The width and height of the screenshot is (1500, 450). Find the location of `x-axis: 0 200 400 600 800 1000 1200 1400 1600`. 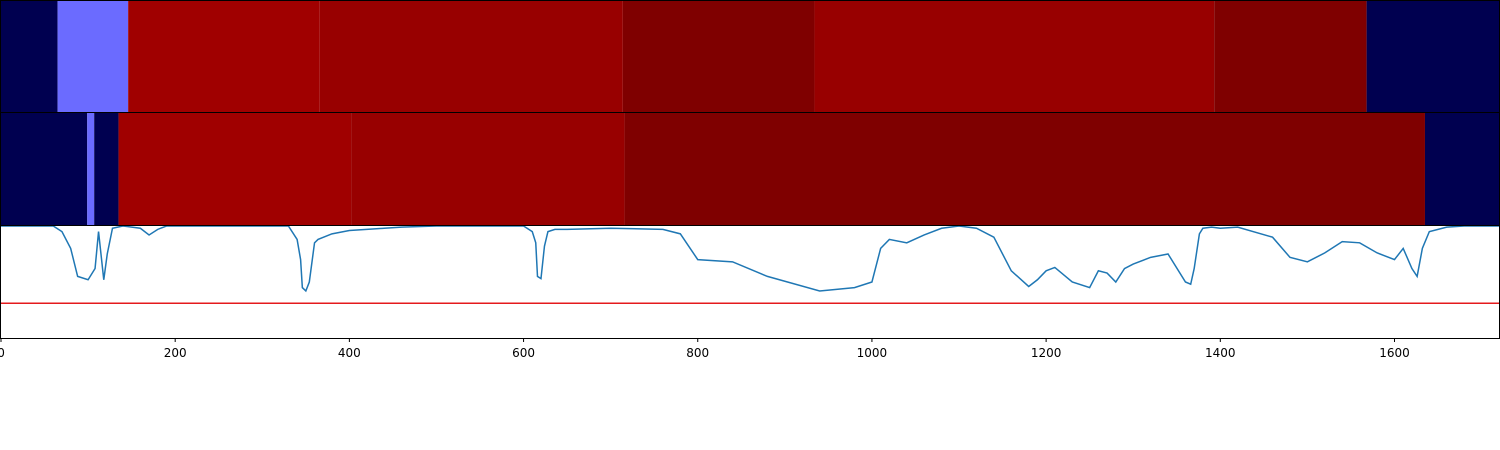

x-axis: 0 200 400 600 800 1000 1200 1400 1600 is located at coordinates (705, 349).